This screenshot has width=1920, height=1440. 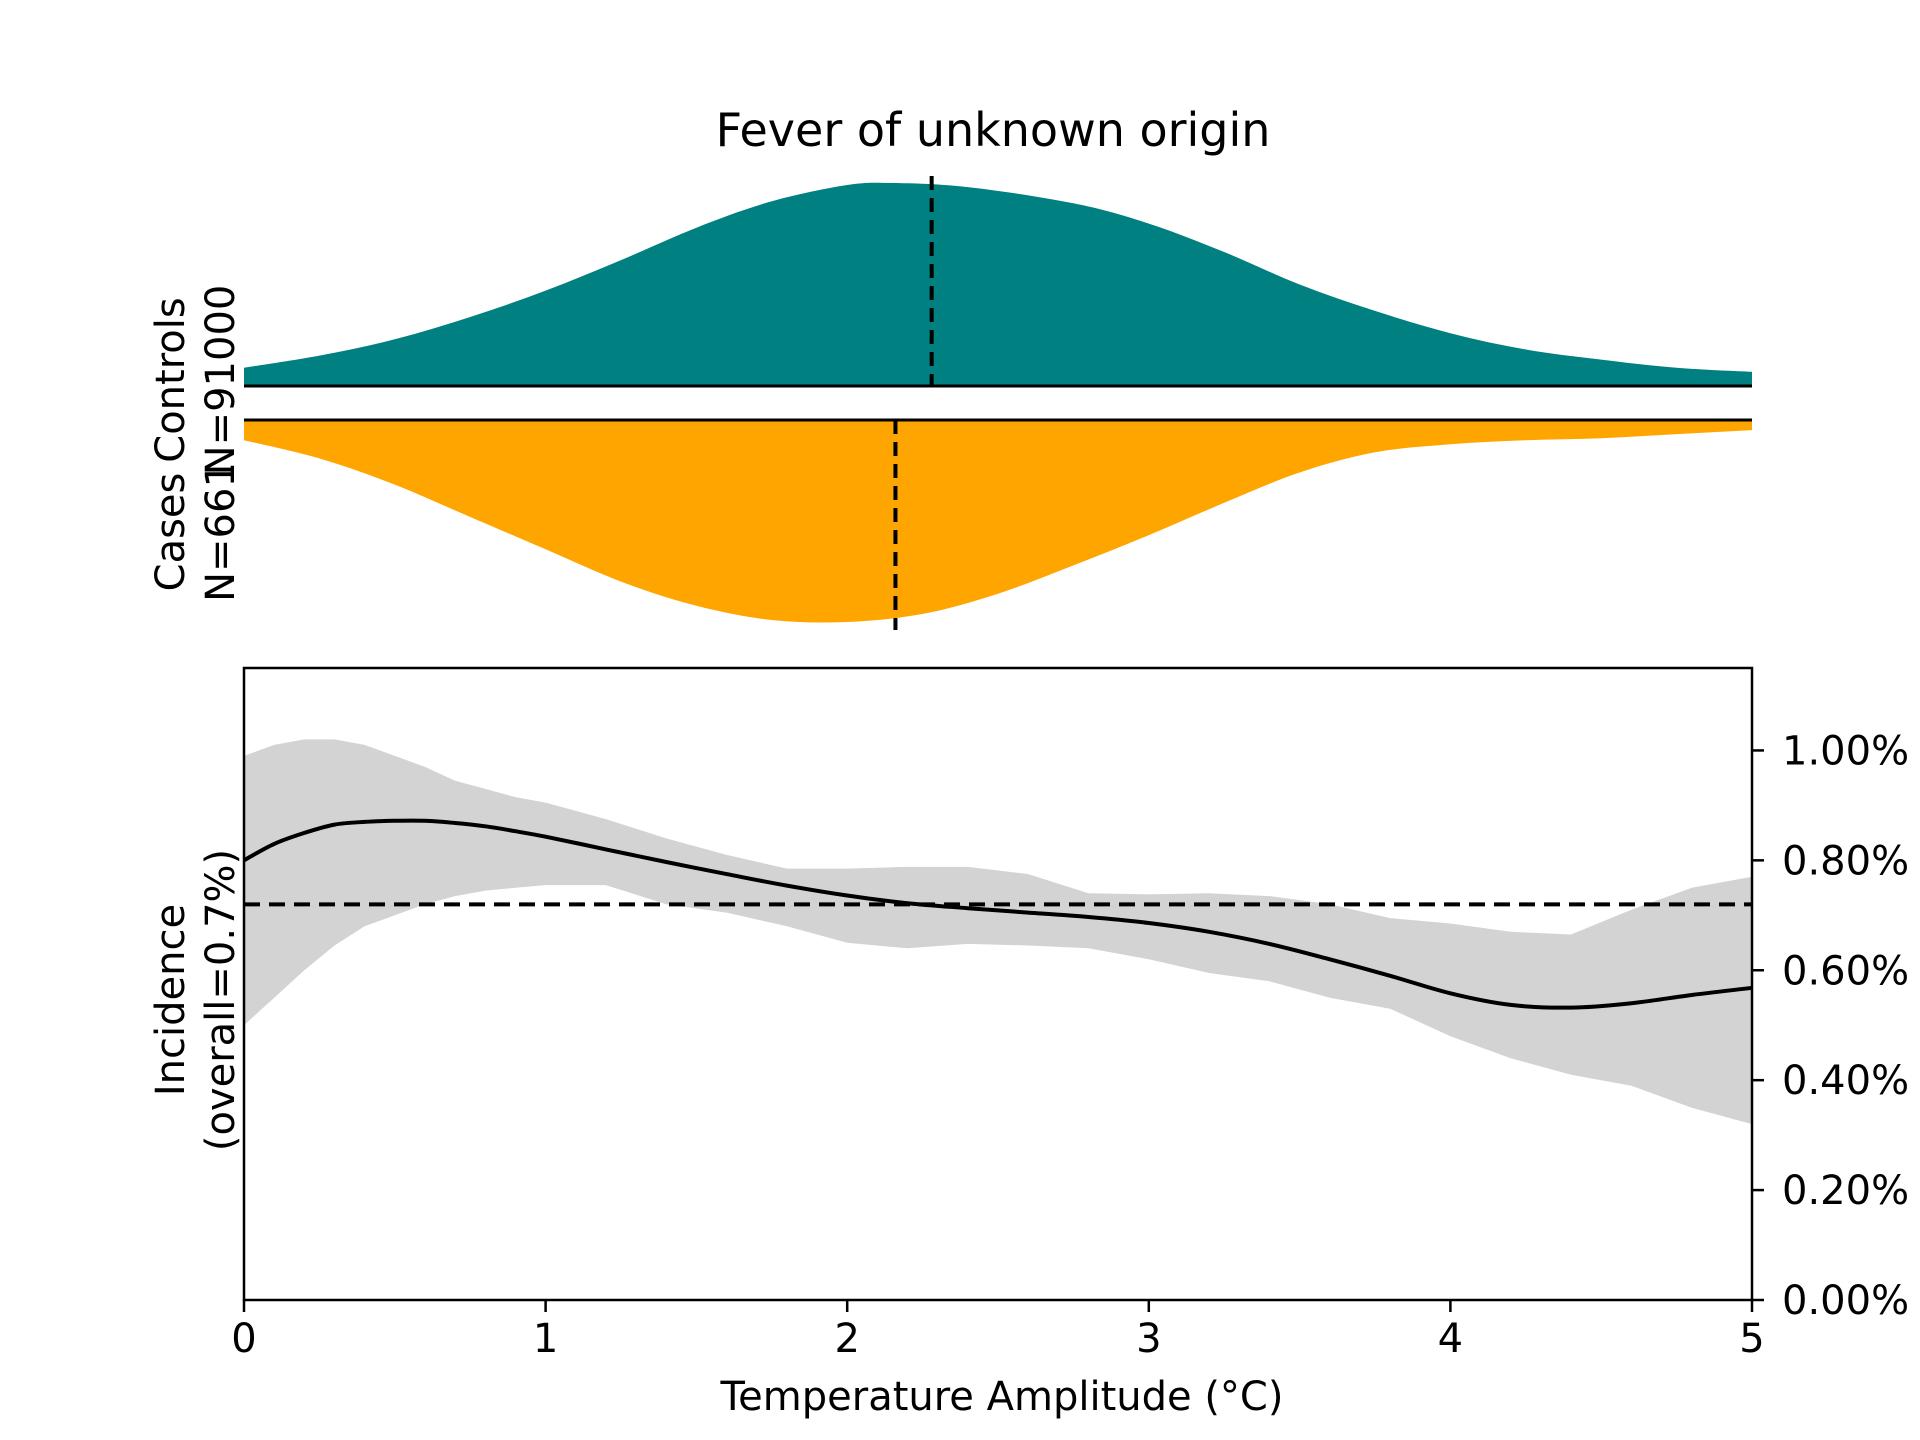 What do you see at coordinates (1148, 1339) in the screenshot?
I see `x-tick-label: 3` at bounding box center [1148, 1339].